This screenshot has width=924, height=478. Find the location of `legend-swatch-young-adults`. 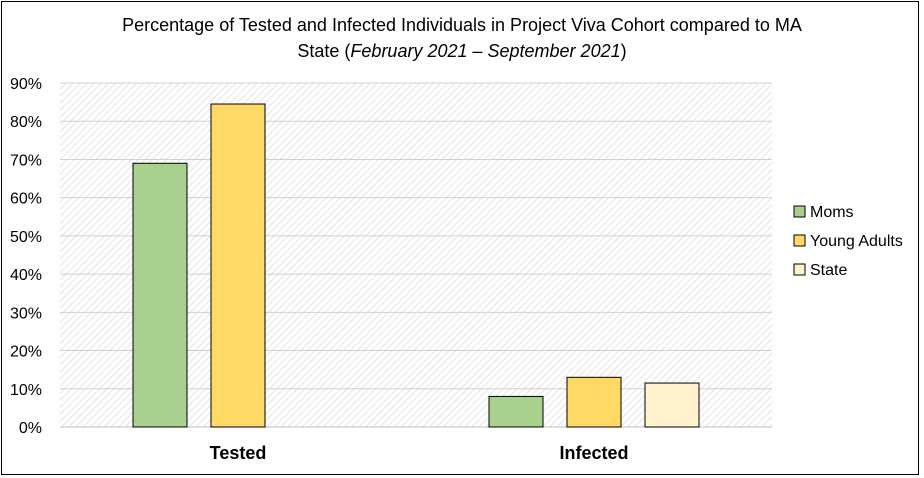

legend-swatch-young-adults is located at coordinates (799, 240).